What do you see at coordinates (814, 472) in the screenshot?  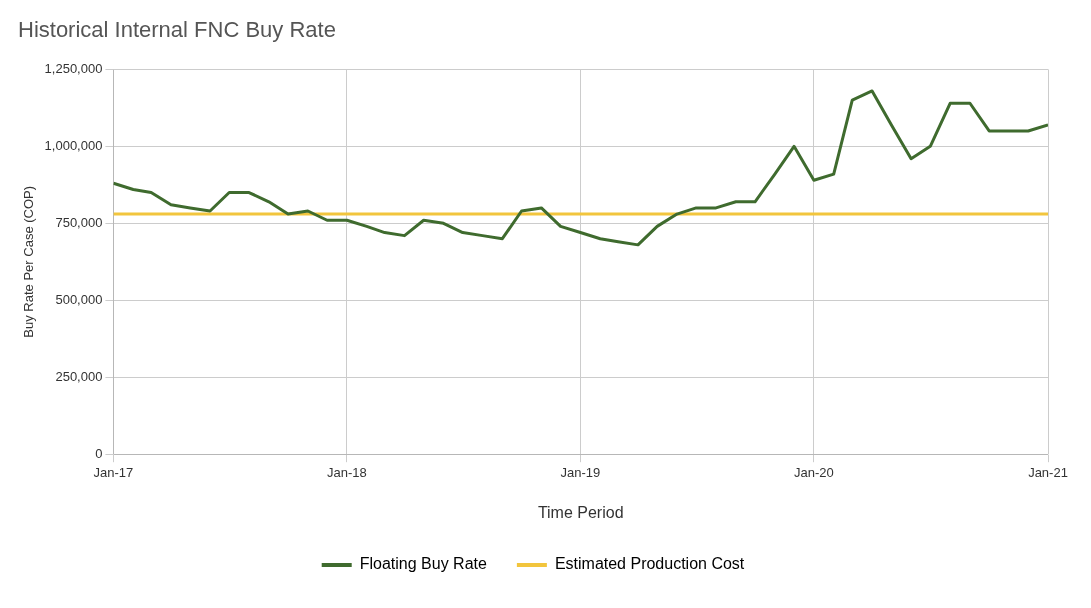 I see `x-tick-label: Jan-20` at bounding box center [814, 472].